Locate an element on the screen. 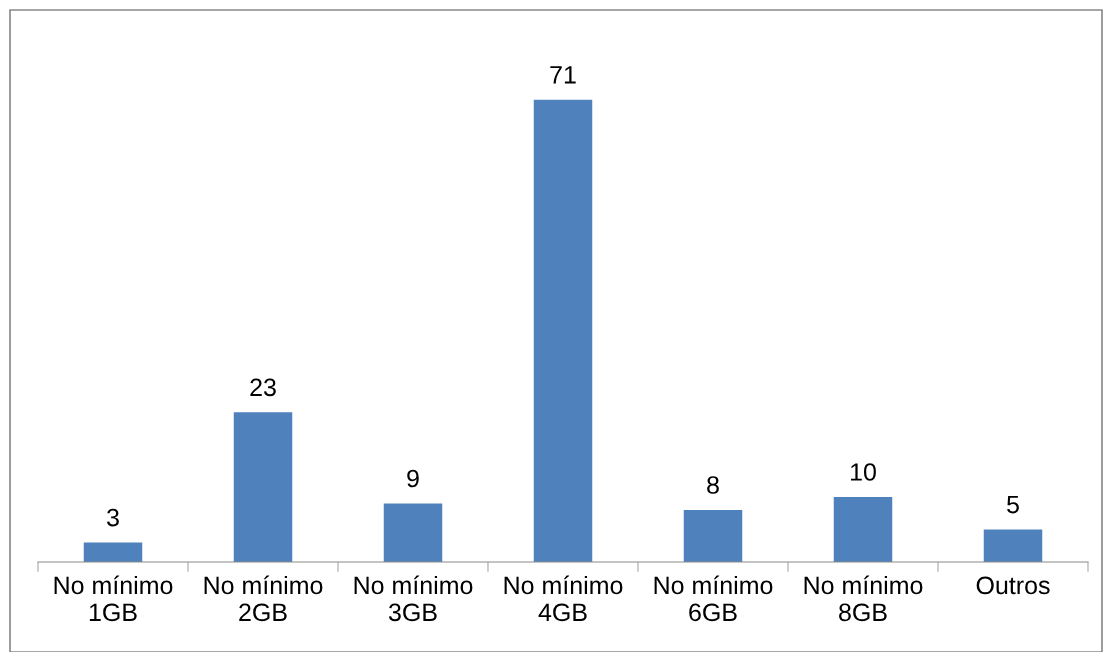  data-label: 23 is located at coordinates (263, 387).